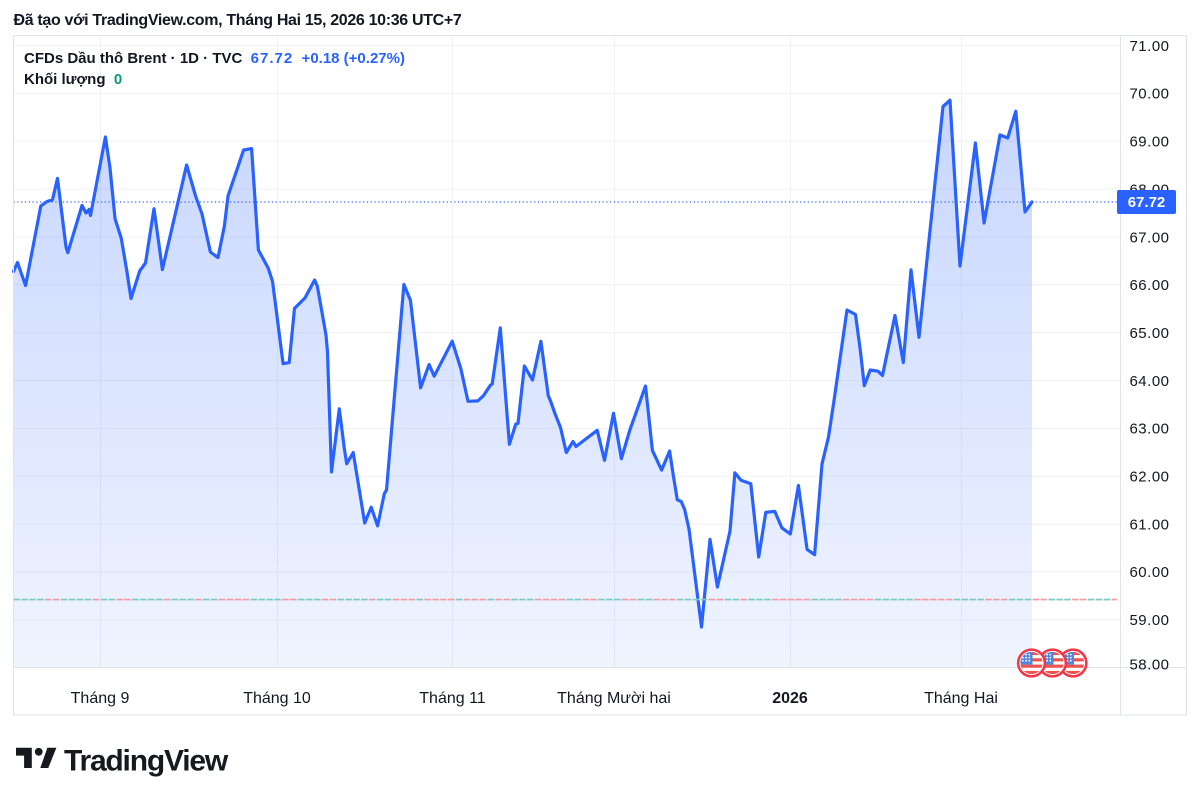 This screenshot has height=799, width=1200. Describe the element at coordinates (614, 698) in the screenshot. I see `svg-text: Tháng Mười hai` at that location.